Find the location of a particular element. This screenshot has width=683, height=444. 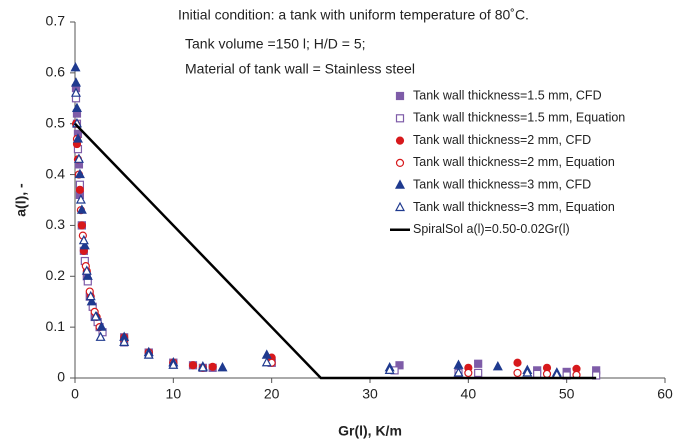

annotation: Tank volume =150 l; H/D = 5; is located at coordinates (275, 44).